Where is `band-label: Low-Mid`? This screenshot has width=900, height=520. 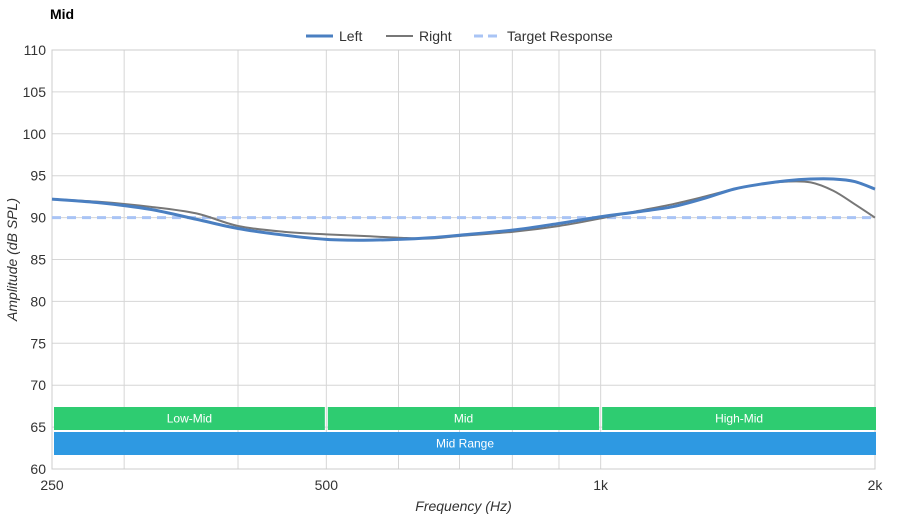 band-label: Low-Mid is located at coordinates (189, 419).